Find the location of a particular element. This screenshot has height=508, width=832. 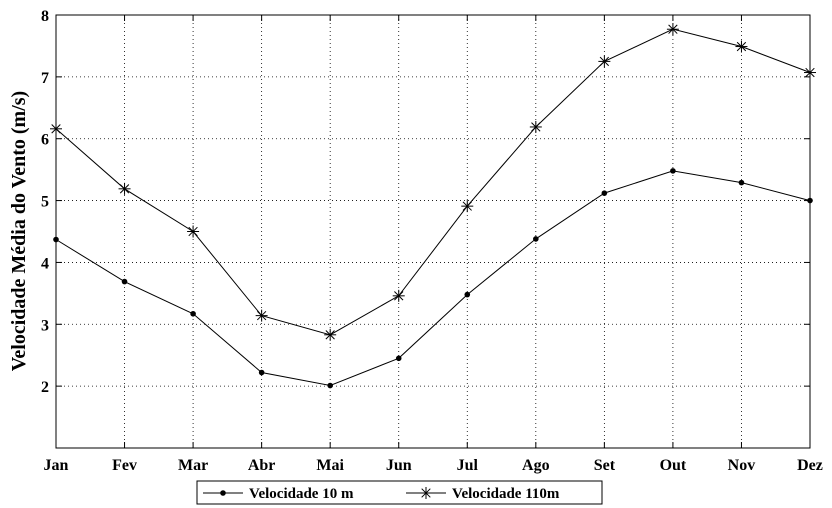

legend-label: Velocidade 10 m is located at coordinates (301, 494).